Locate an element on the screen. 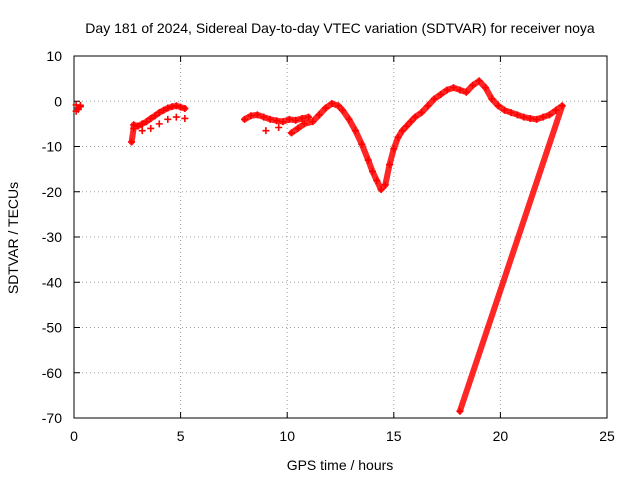  x-tick-label: 10 is located at coordinates (287, 436).